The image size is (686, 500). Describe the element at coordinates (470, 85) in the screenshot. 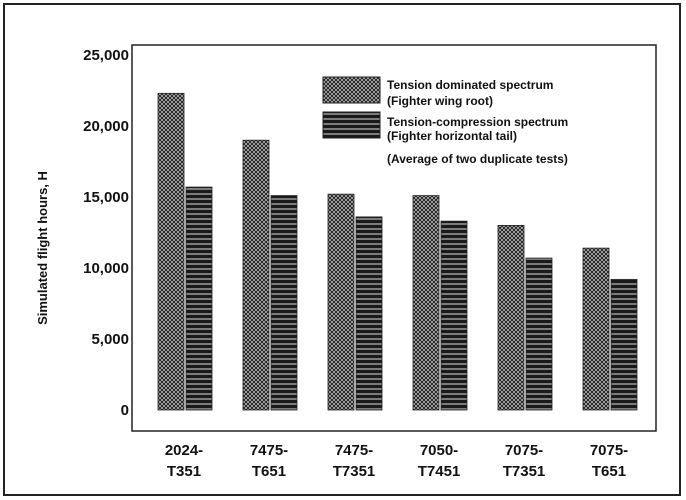

I see `legend-series-1-name: Tension dominated spectrum` at that location.